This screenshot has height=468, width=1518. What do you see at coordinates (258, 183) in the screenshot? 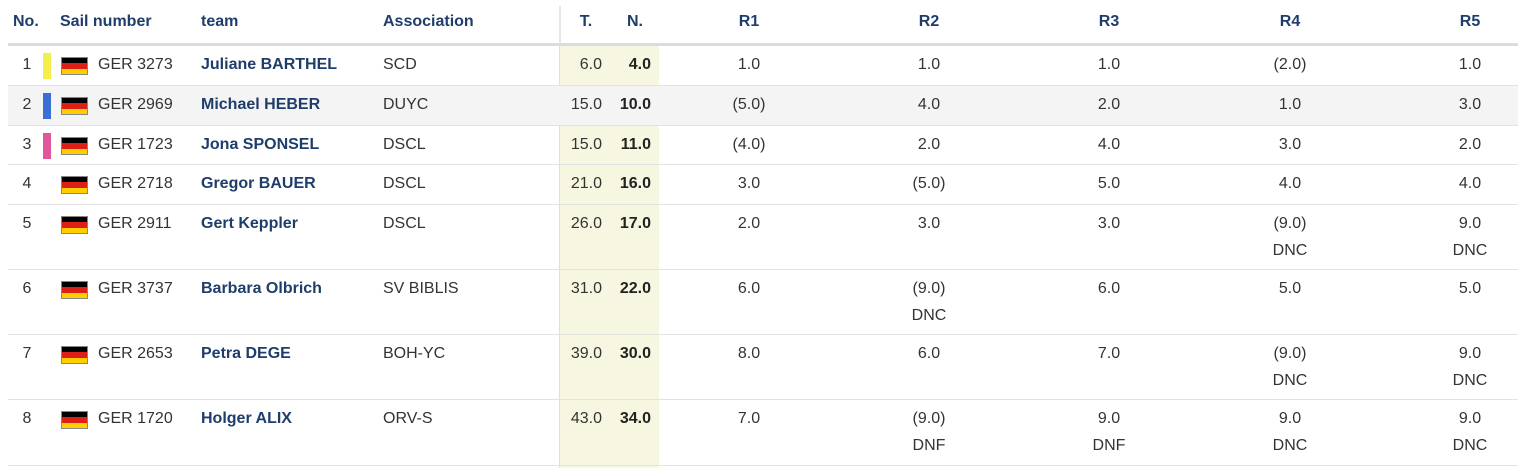
I see `sailor-name-link: Gregor BAUER` at bounding box center [258, 183].